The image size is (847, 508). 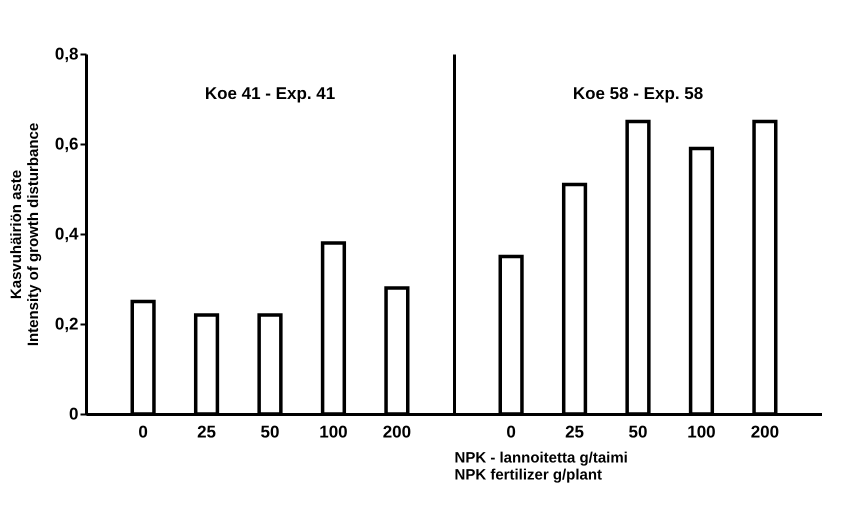 I want to click on y-tick-label: 0,6, so click(x=66, y=144).